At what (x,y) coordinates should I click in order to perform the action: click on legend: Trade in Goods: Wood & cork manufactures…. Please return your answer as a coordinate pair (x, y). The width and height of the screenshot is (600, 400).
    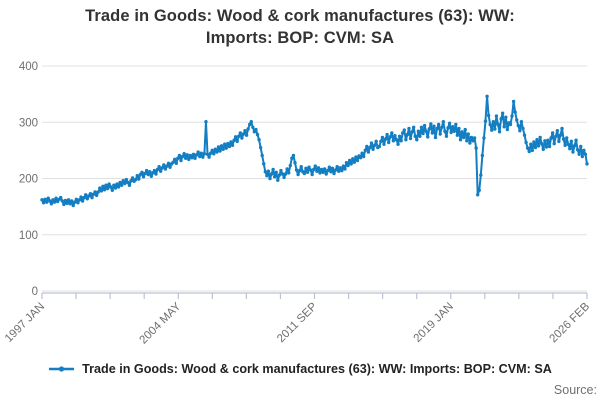
    Looking at the image, I should click on (300, 369).